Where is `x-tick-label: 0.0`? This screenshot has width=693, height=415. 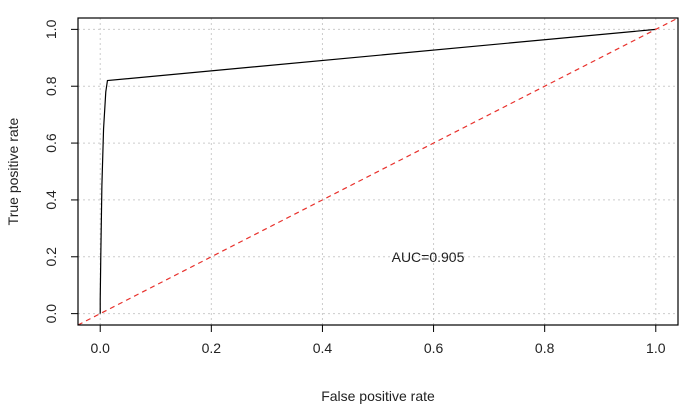 x-tick-label: 0.0 is located at coordinates (100, 348).